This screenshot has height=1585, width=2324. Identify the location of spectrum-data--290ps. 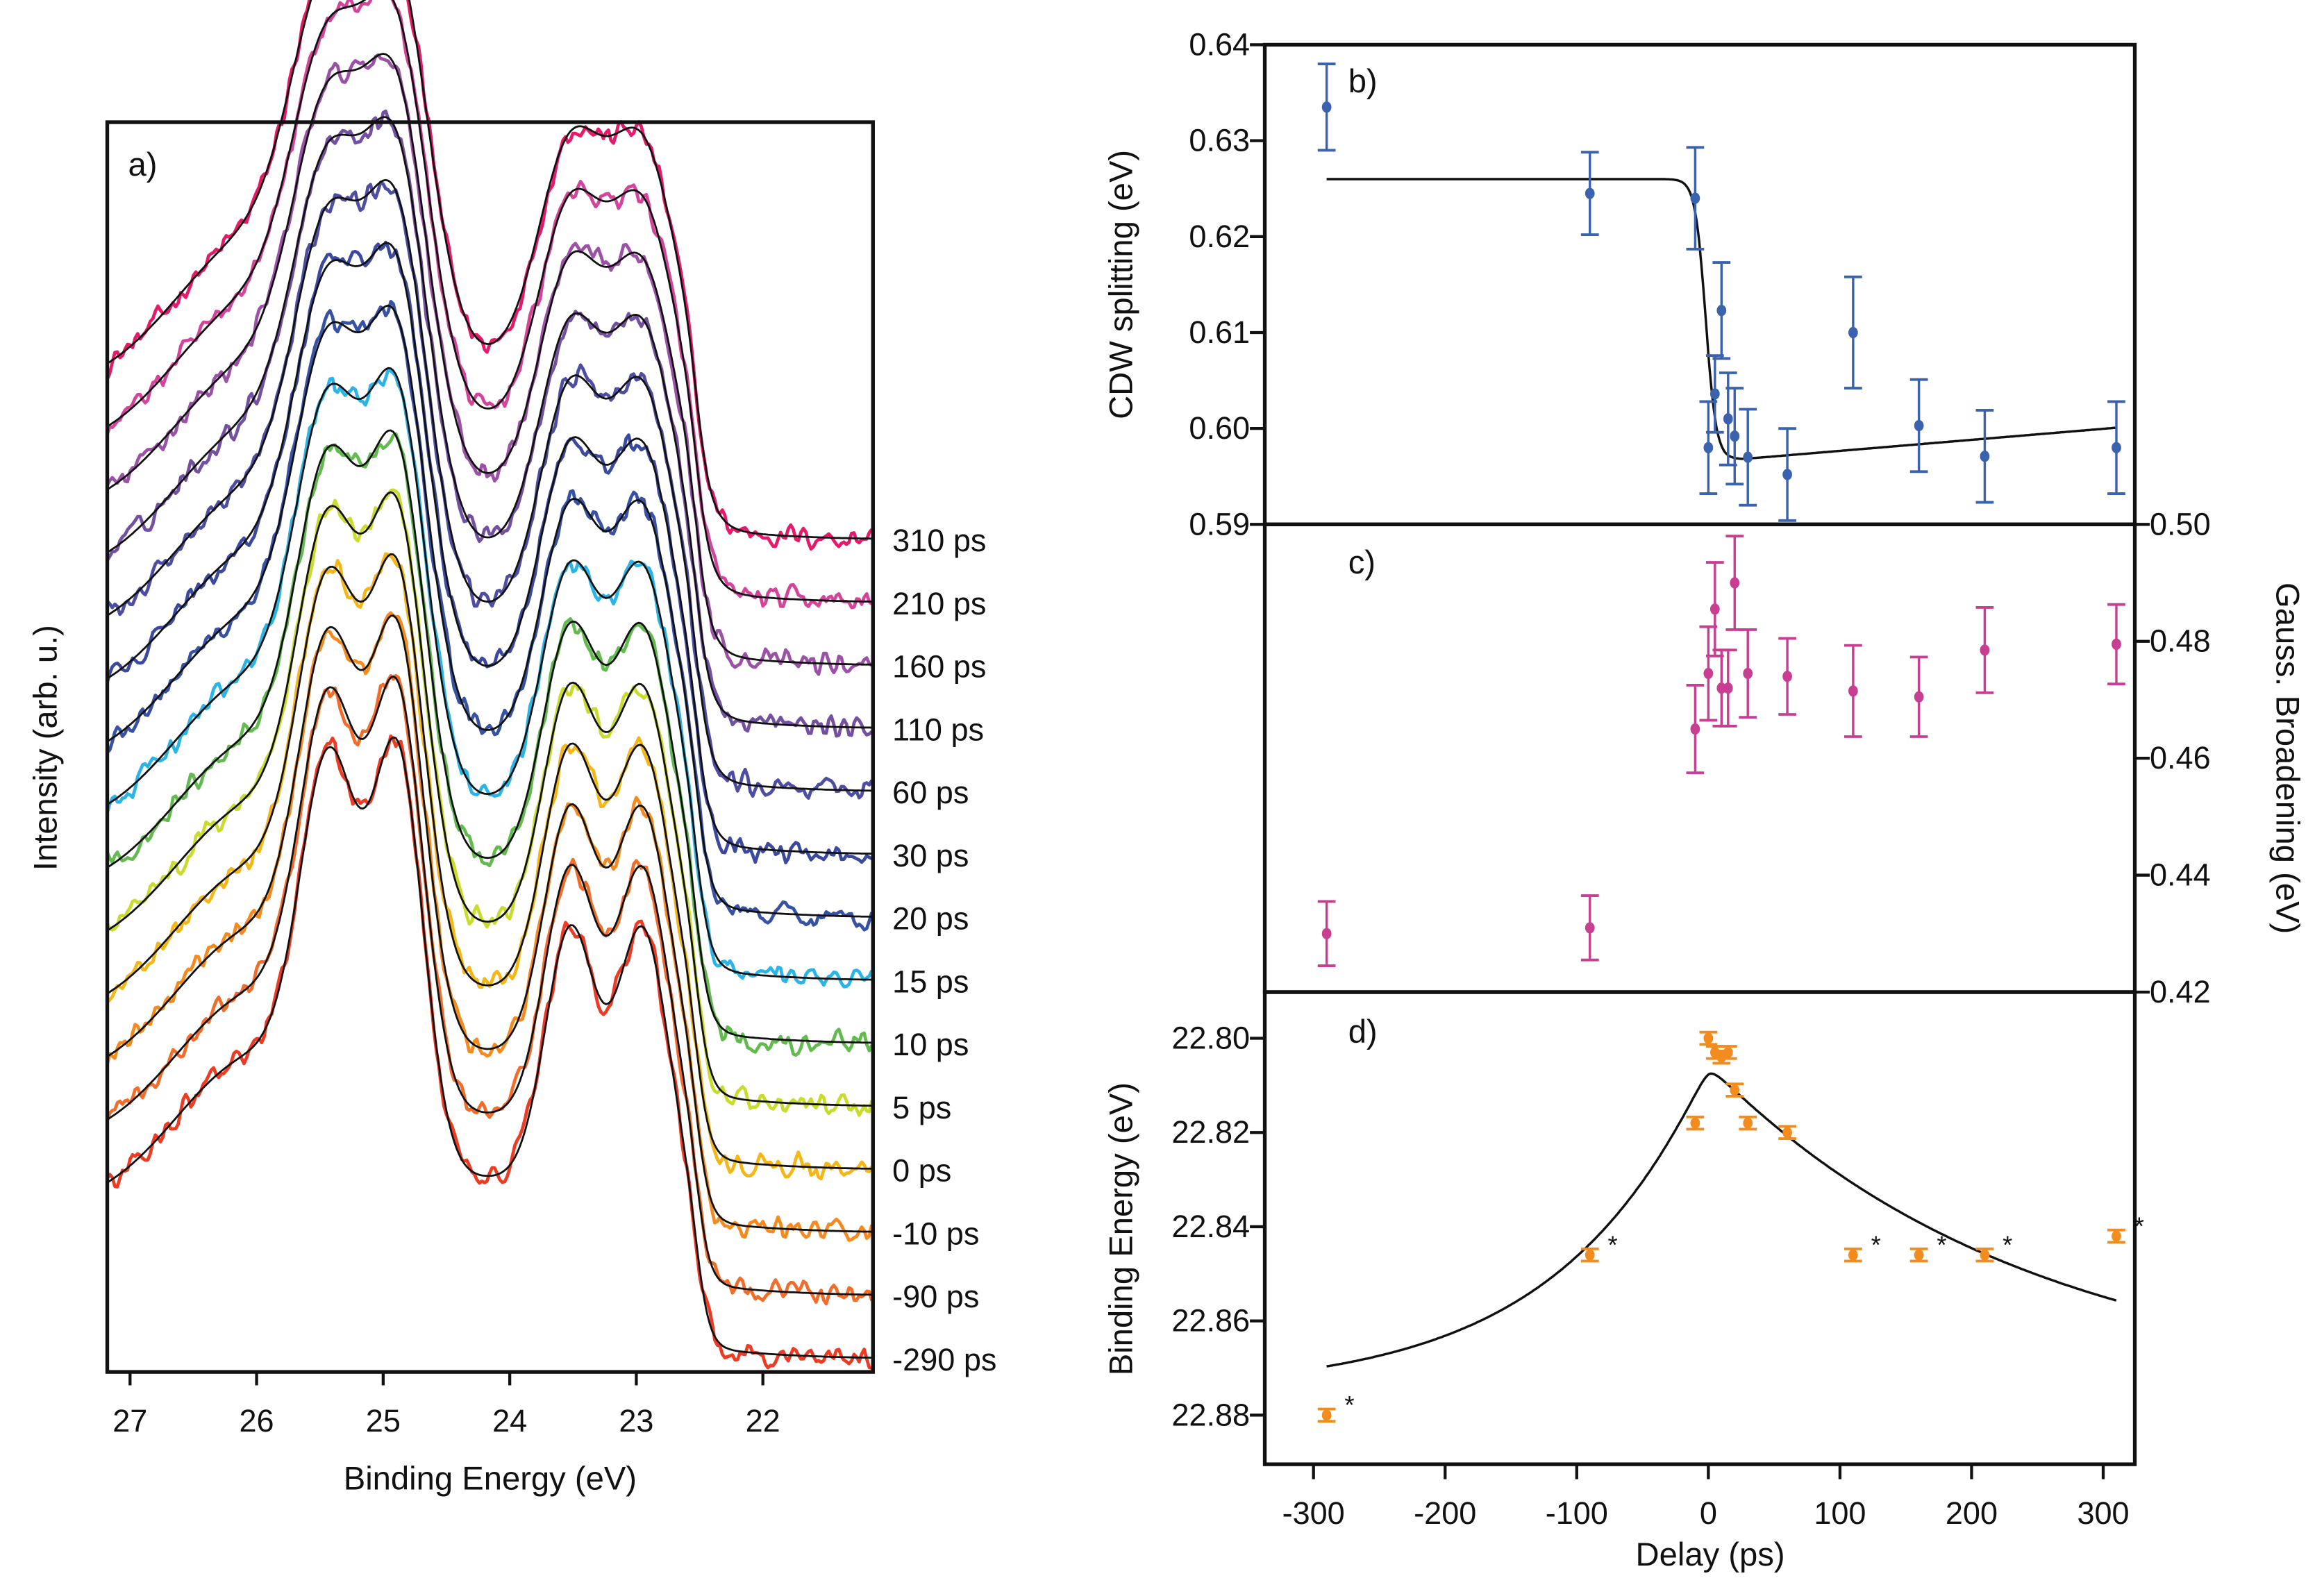
(489, 1052).